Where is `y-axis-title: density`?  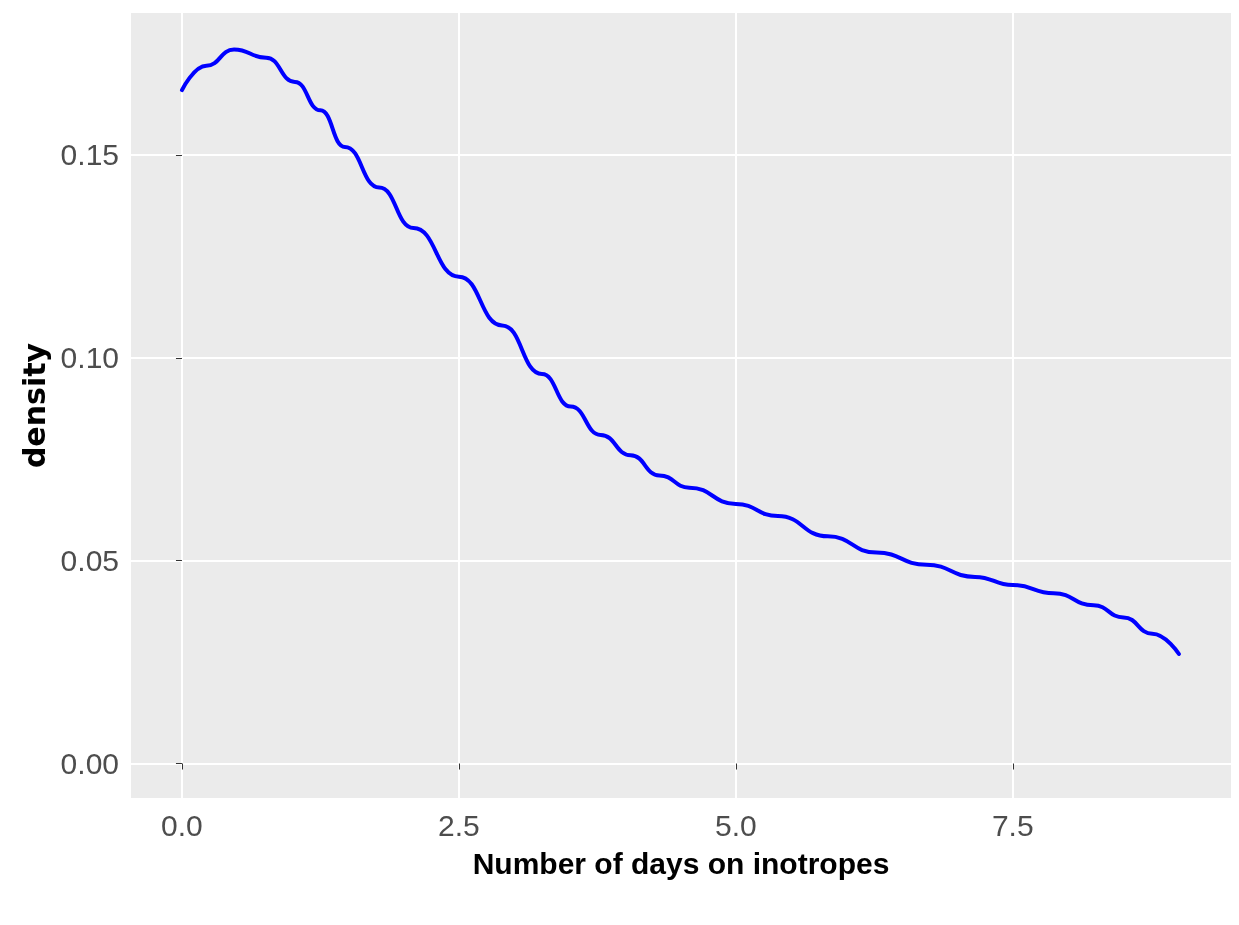
y-axis-title: density is located at coordinates (35, 405).